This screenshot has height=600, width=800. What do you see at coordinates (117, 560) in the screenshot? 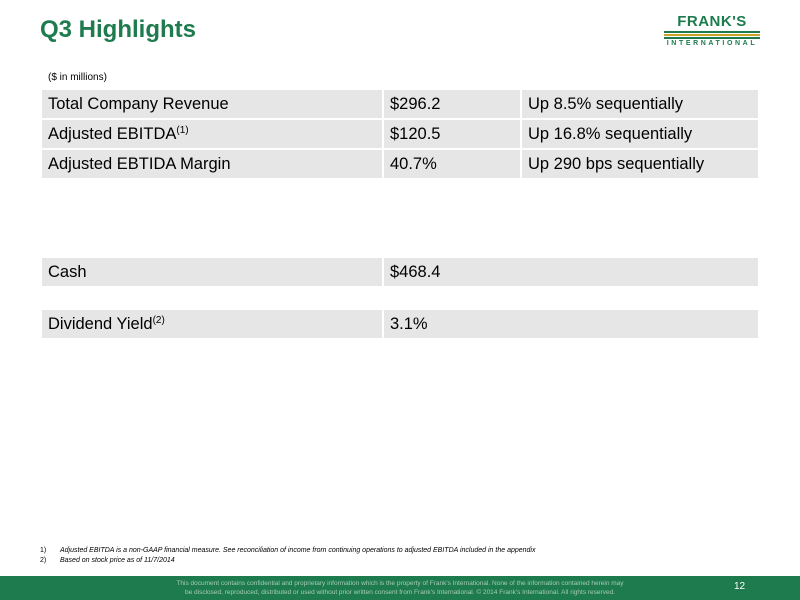
I see `footnote-text: Based on stock price as of 11/7/2014` at bounding box center [117, 560].